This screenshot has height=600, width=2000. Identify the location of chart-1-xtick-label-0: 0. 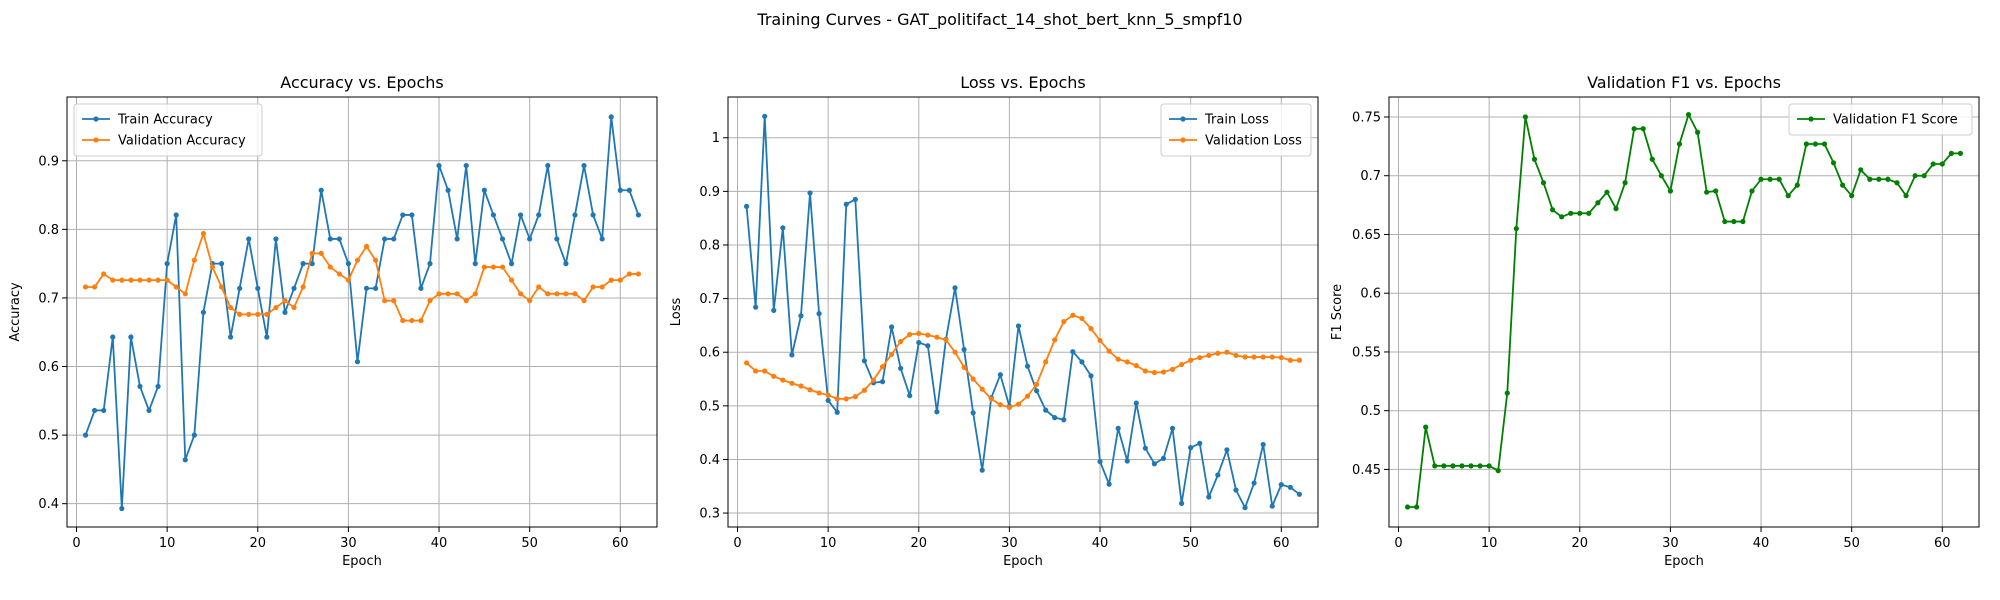
(76, 543).